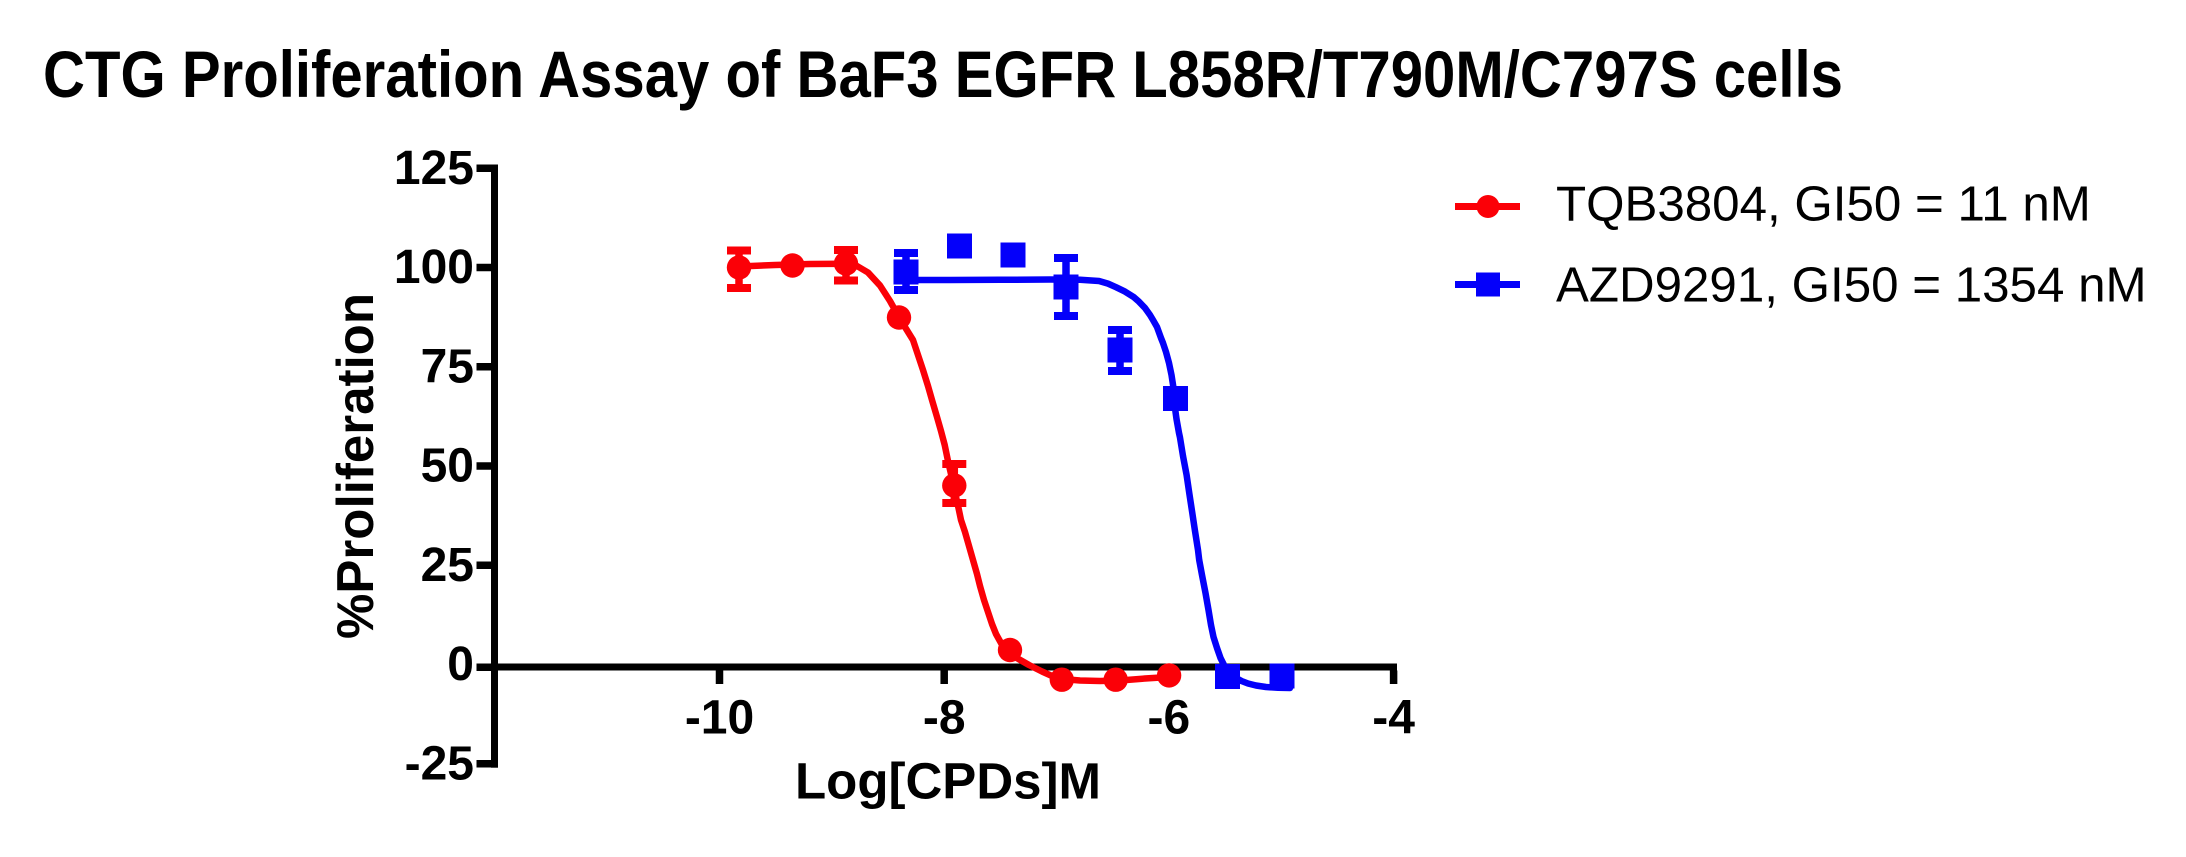 The width and height of the screenshot is (2186, 857). What do you see at coordinates (460, 664) in the screenshot?
I see `svg-text: 0` at bounding box center [460, 664].